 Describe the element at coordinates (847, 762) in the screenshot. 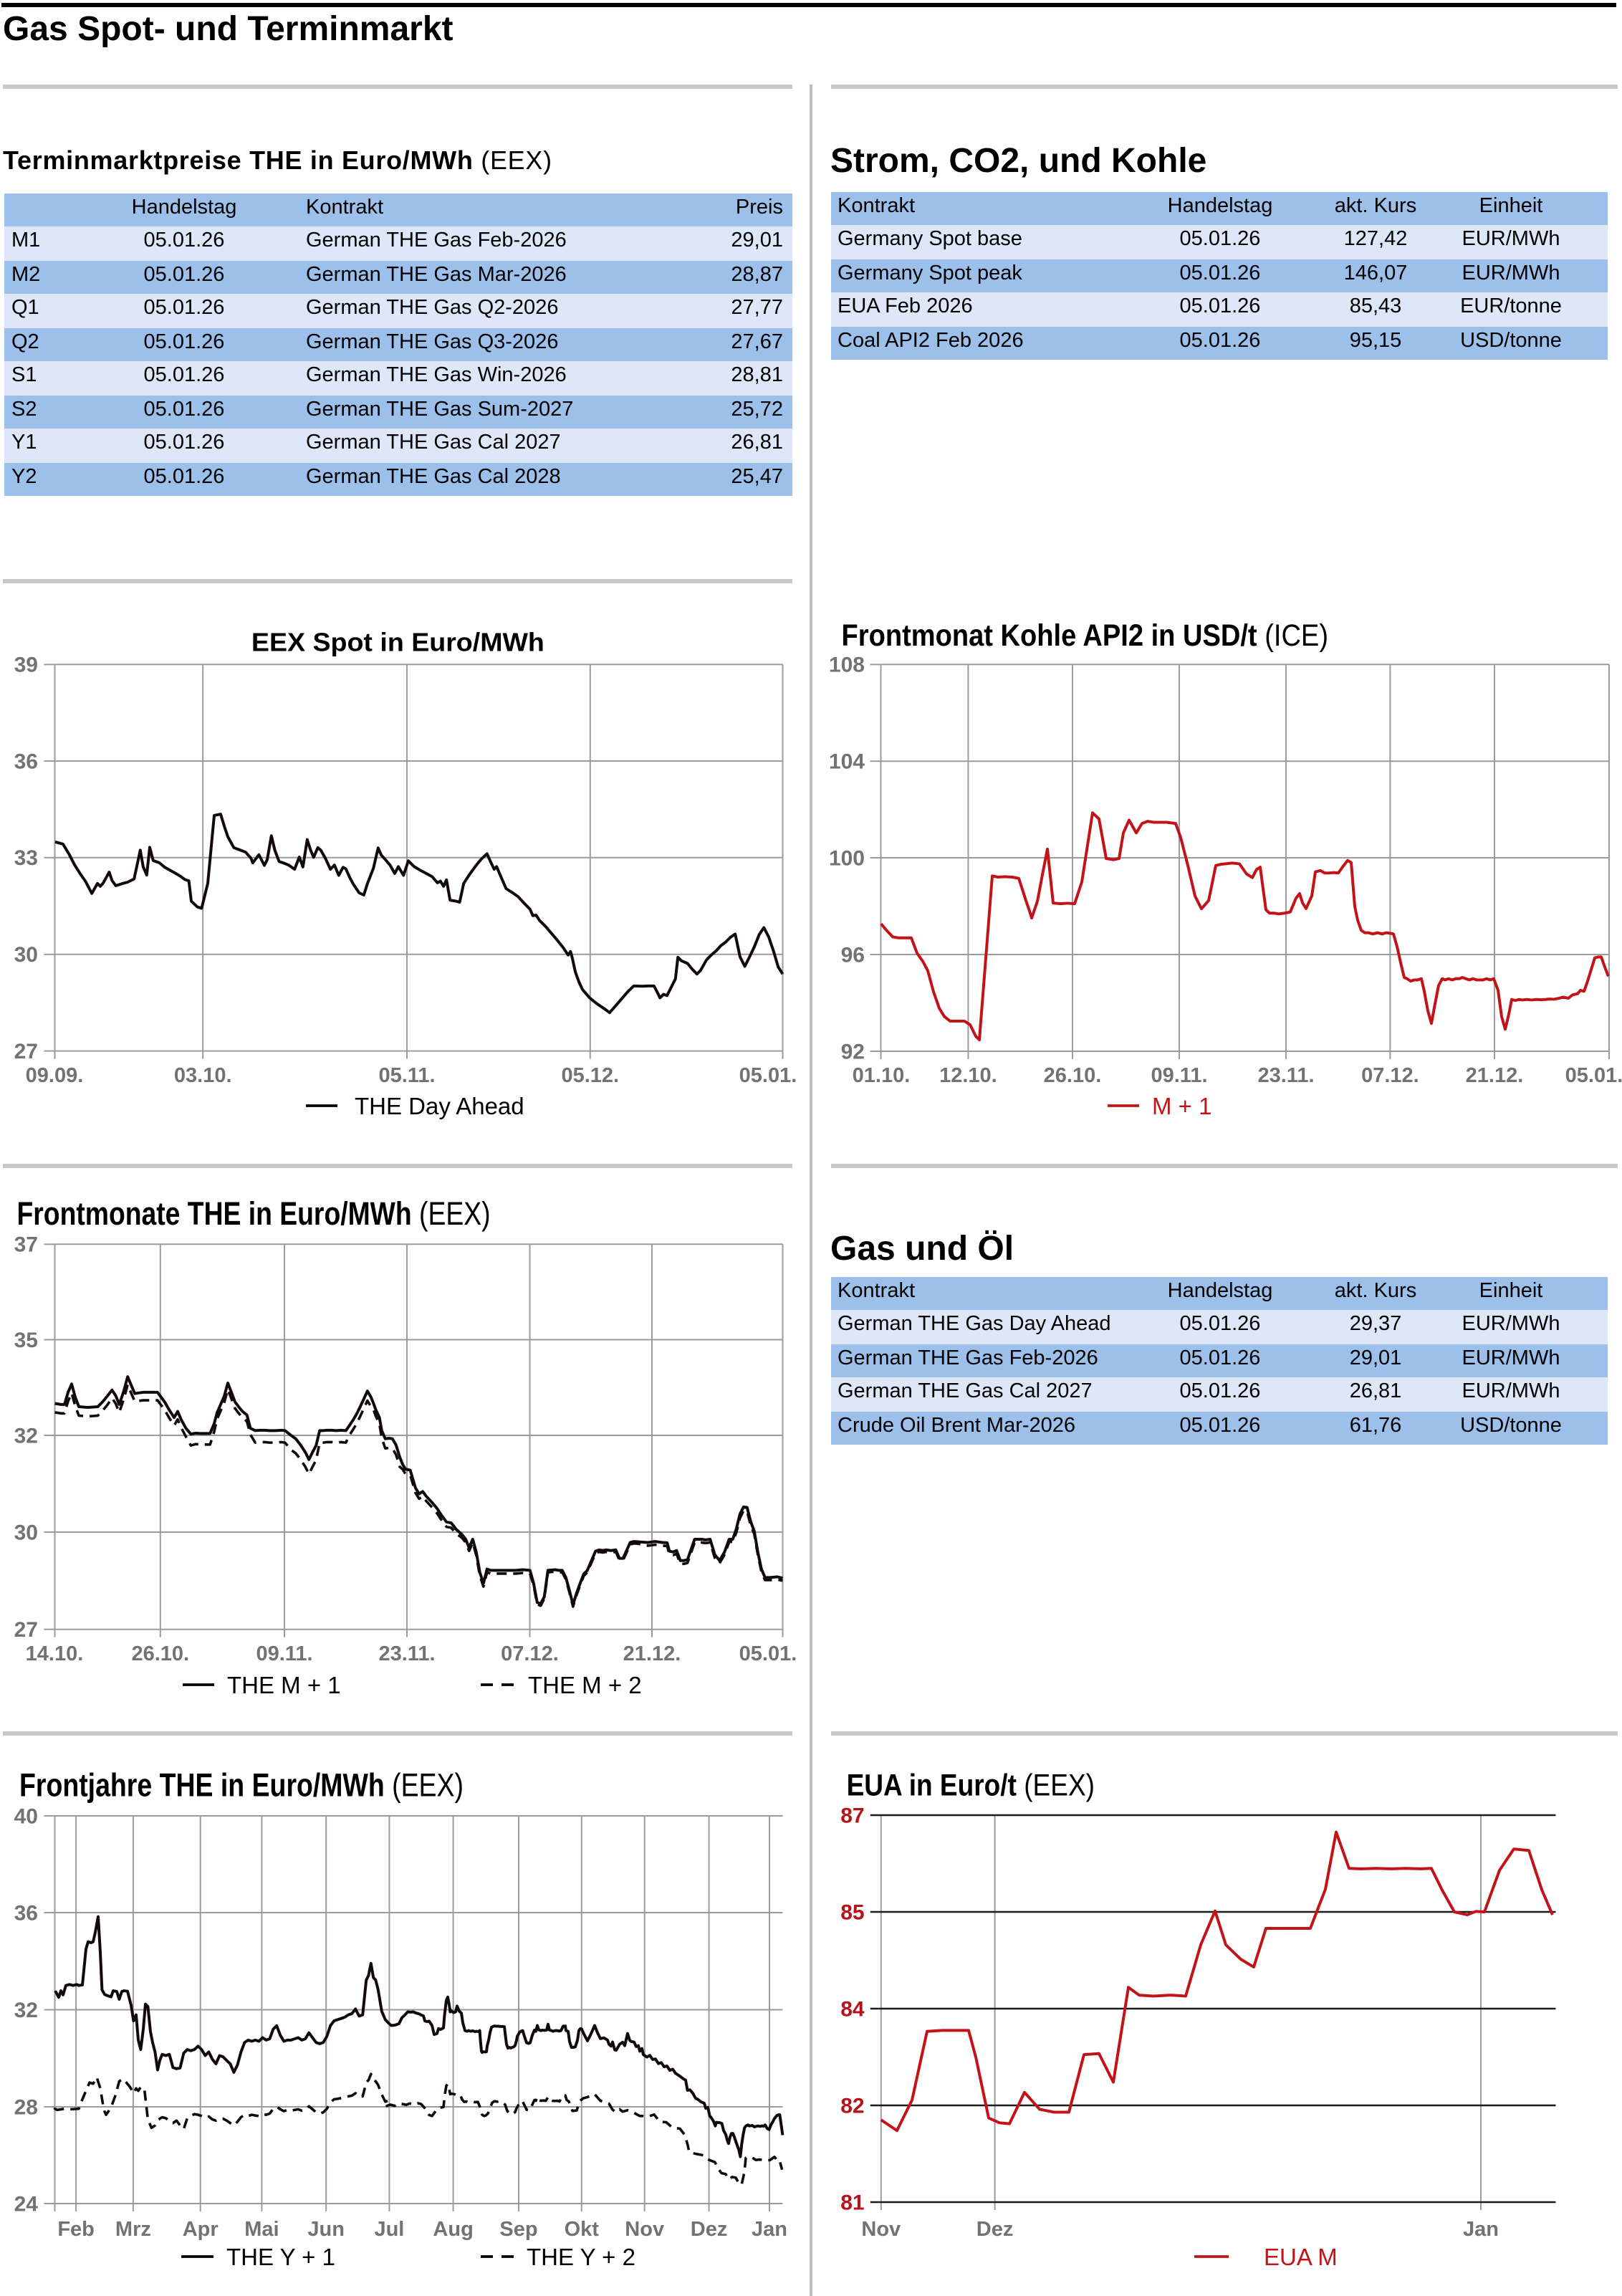

I see `svg-text: 104` at that location.